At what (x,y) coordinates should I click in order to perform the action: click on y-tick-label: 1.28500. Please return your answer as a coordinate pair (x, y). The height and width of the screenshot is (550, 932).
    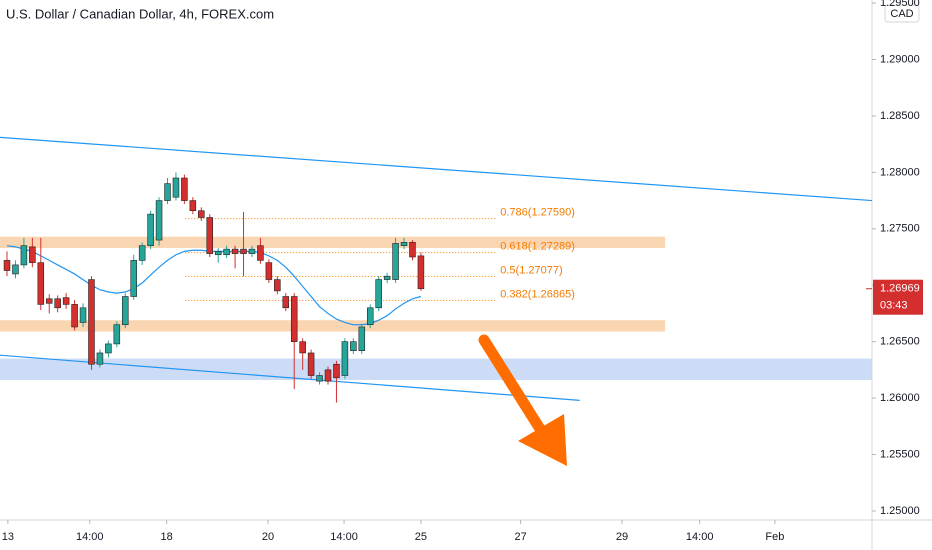
    Looking at the image, I should click on (900, 116).